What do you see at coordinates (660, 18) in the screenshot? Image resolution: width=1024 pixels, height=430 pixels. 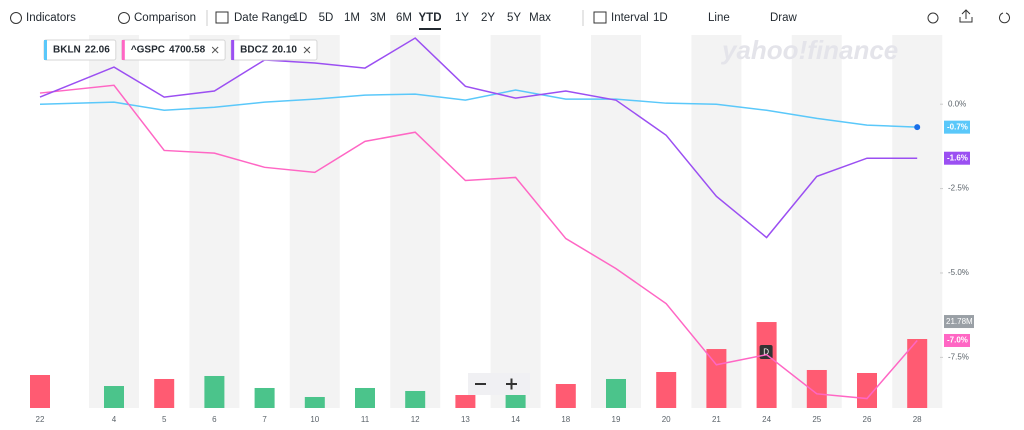 I see `interval-value: 1D` at bounding box center [660, 18].